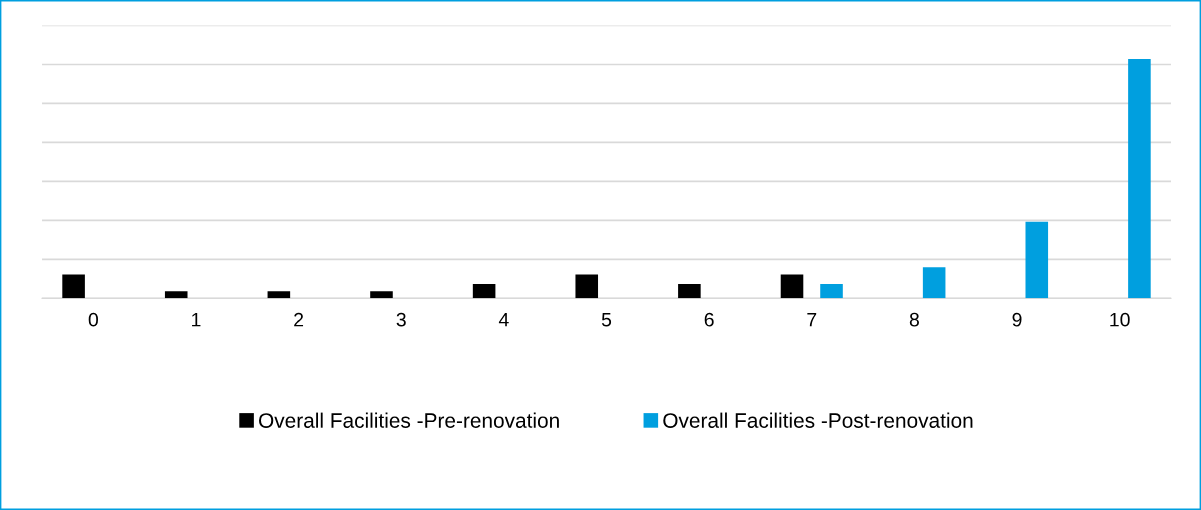 Image resolution: width=1201 pixels, height=510 pixels. Describe the element at coordinates (1017, 319) in the screenshot. I see `x-tick-label: 9` at that location.